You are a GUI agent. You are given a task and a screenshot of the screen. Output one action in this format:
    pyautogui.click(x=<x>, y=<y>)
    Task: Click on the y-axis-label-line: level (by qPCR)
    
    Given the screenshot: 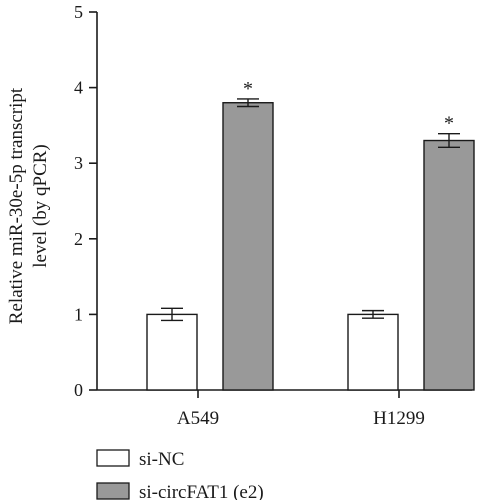 What is the action you would take?
    pyautogui.click(x=40, y=206)
    